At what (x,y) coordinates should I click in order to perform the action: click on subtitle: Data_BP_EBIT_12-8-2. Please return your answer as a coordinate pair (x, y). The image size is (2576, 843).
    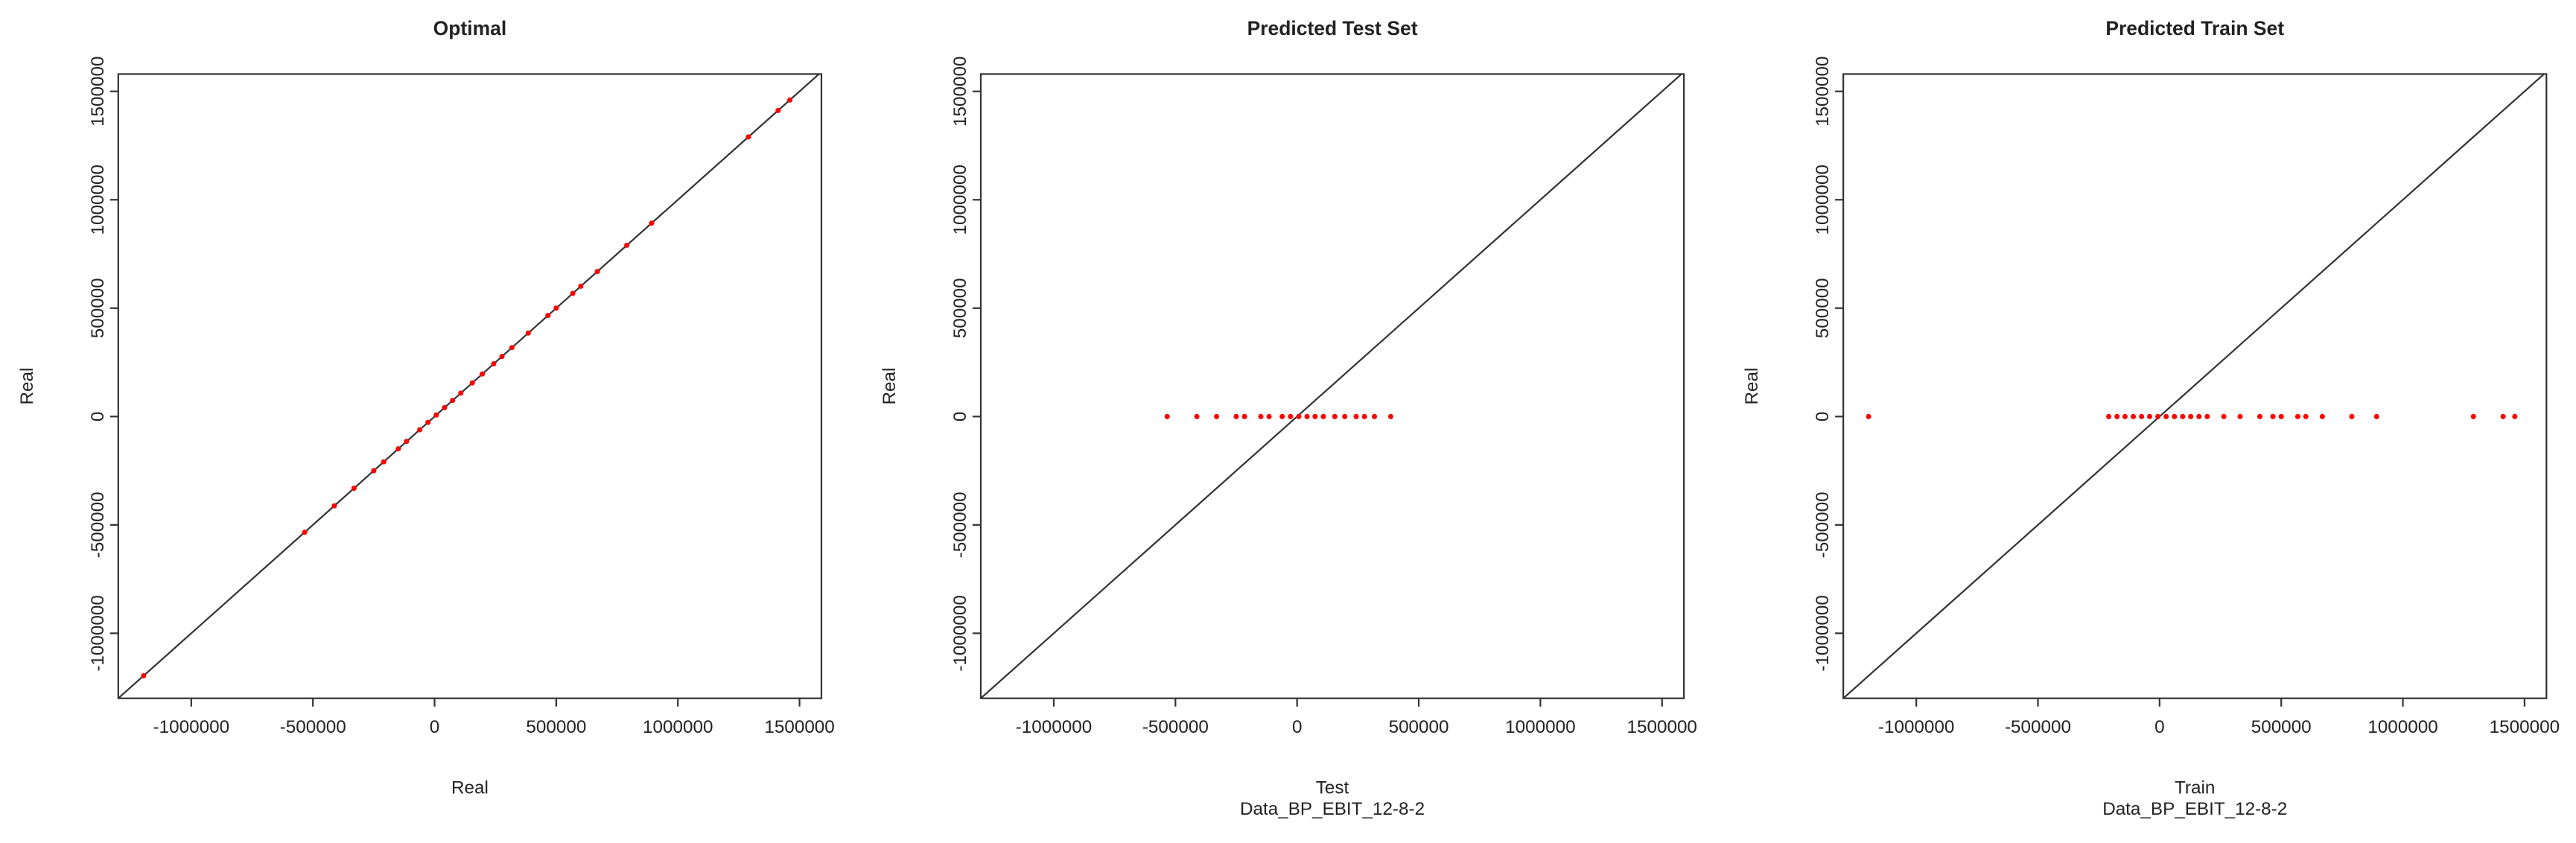
    Looking at the image, I should click on (2194, 809).